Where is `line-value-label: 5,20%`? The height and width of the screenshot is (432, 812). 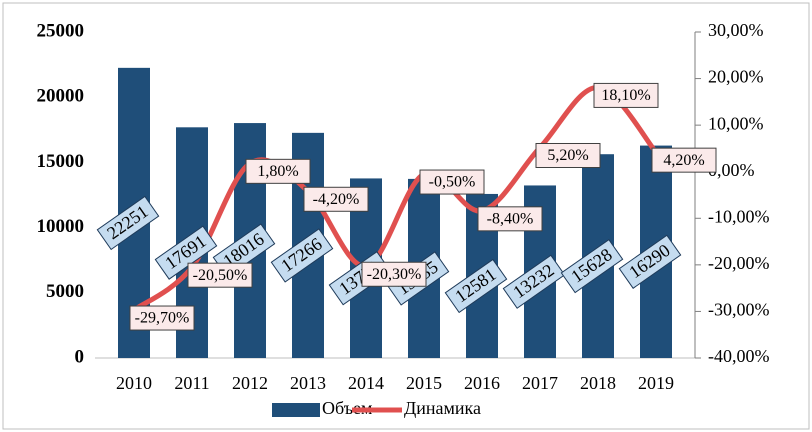 line-value-label: 5,20% is located at coordinates (567, 155).